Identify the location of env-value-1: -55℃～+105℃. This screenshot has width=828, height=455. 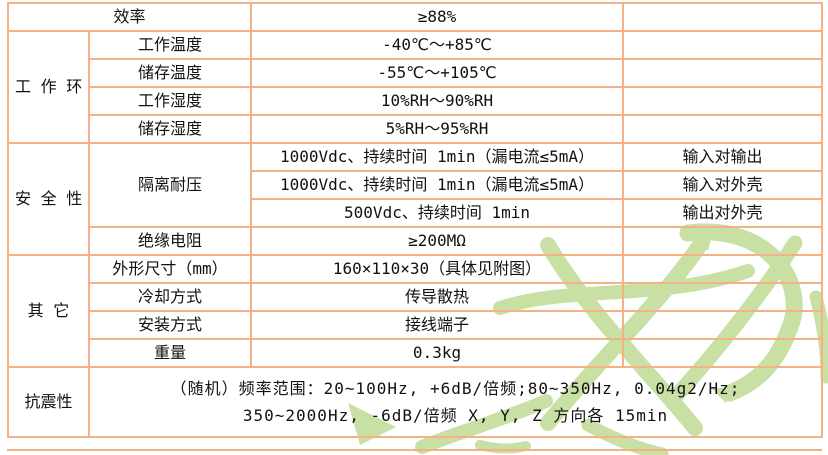
(437, 73).